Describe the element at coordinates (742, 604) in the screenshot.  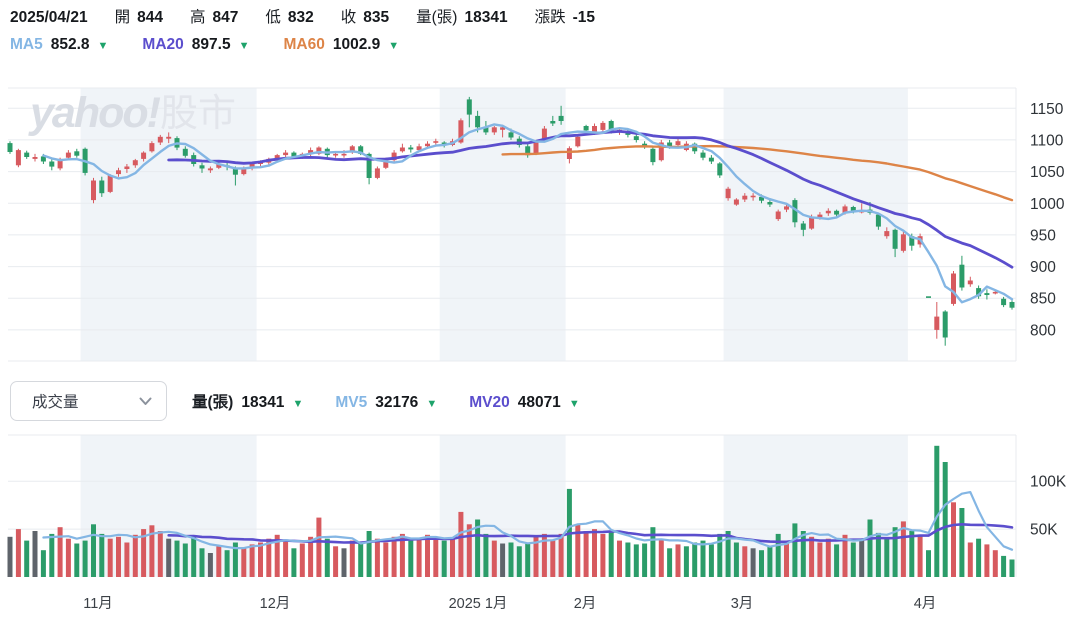
I see `svg-text: 3月` at that location.